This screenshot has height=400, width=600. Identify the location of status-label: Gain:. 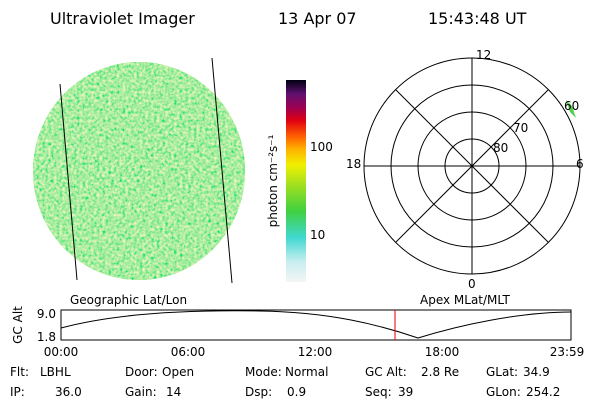
(141, 392).